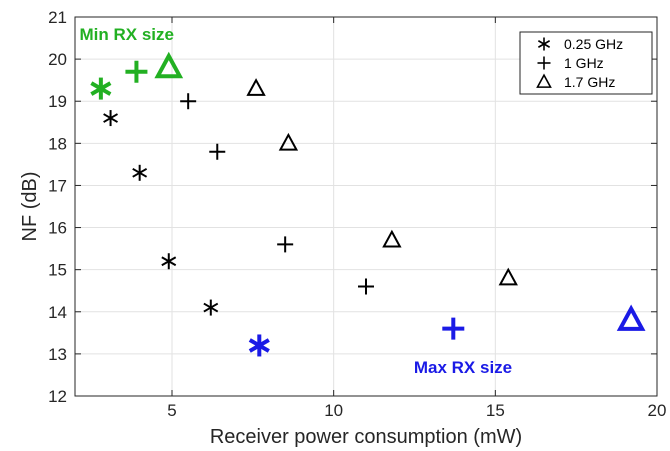 This screenshot has width=670, height=451. What do you see at coordinates (126, 34) in the screenshot?
I see `annotation-label: Min RX size` at bounding box center [126, 34].